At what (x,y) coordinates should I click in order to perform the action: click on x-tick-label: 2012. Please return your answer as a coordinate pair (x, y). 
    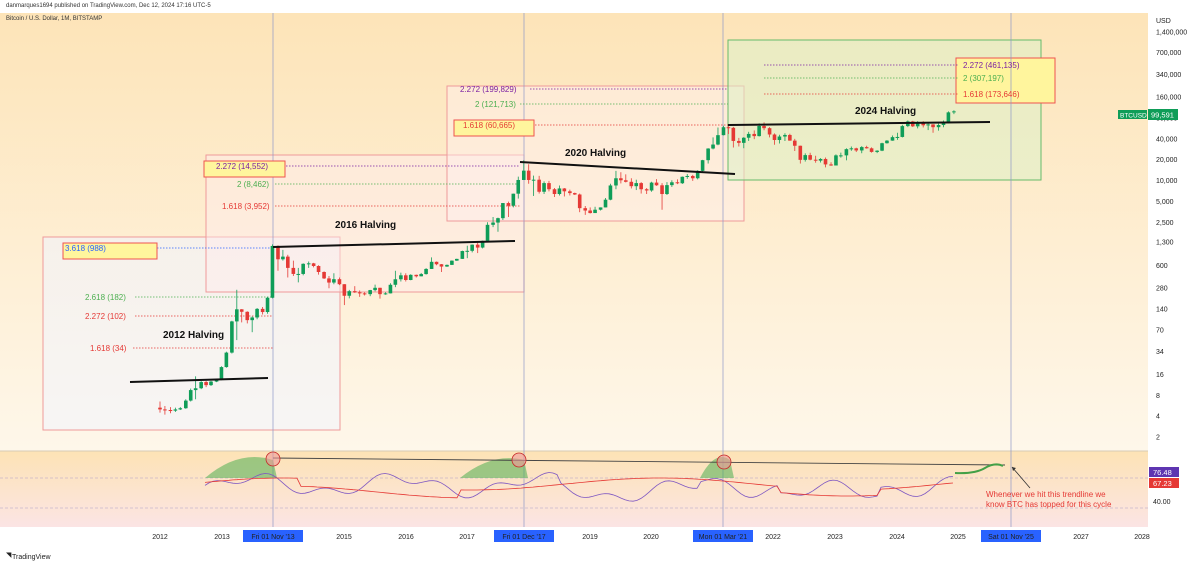
    Looking at the image, I should click on (160, 537).